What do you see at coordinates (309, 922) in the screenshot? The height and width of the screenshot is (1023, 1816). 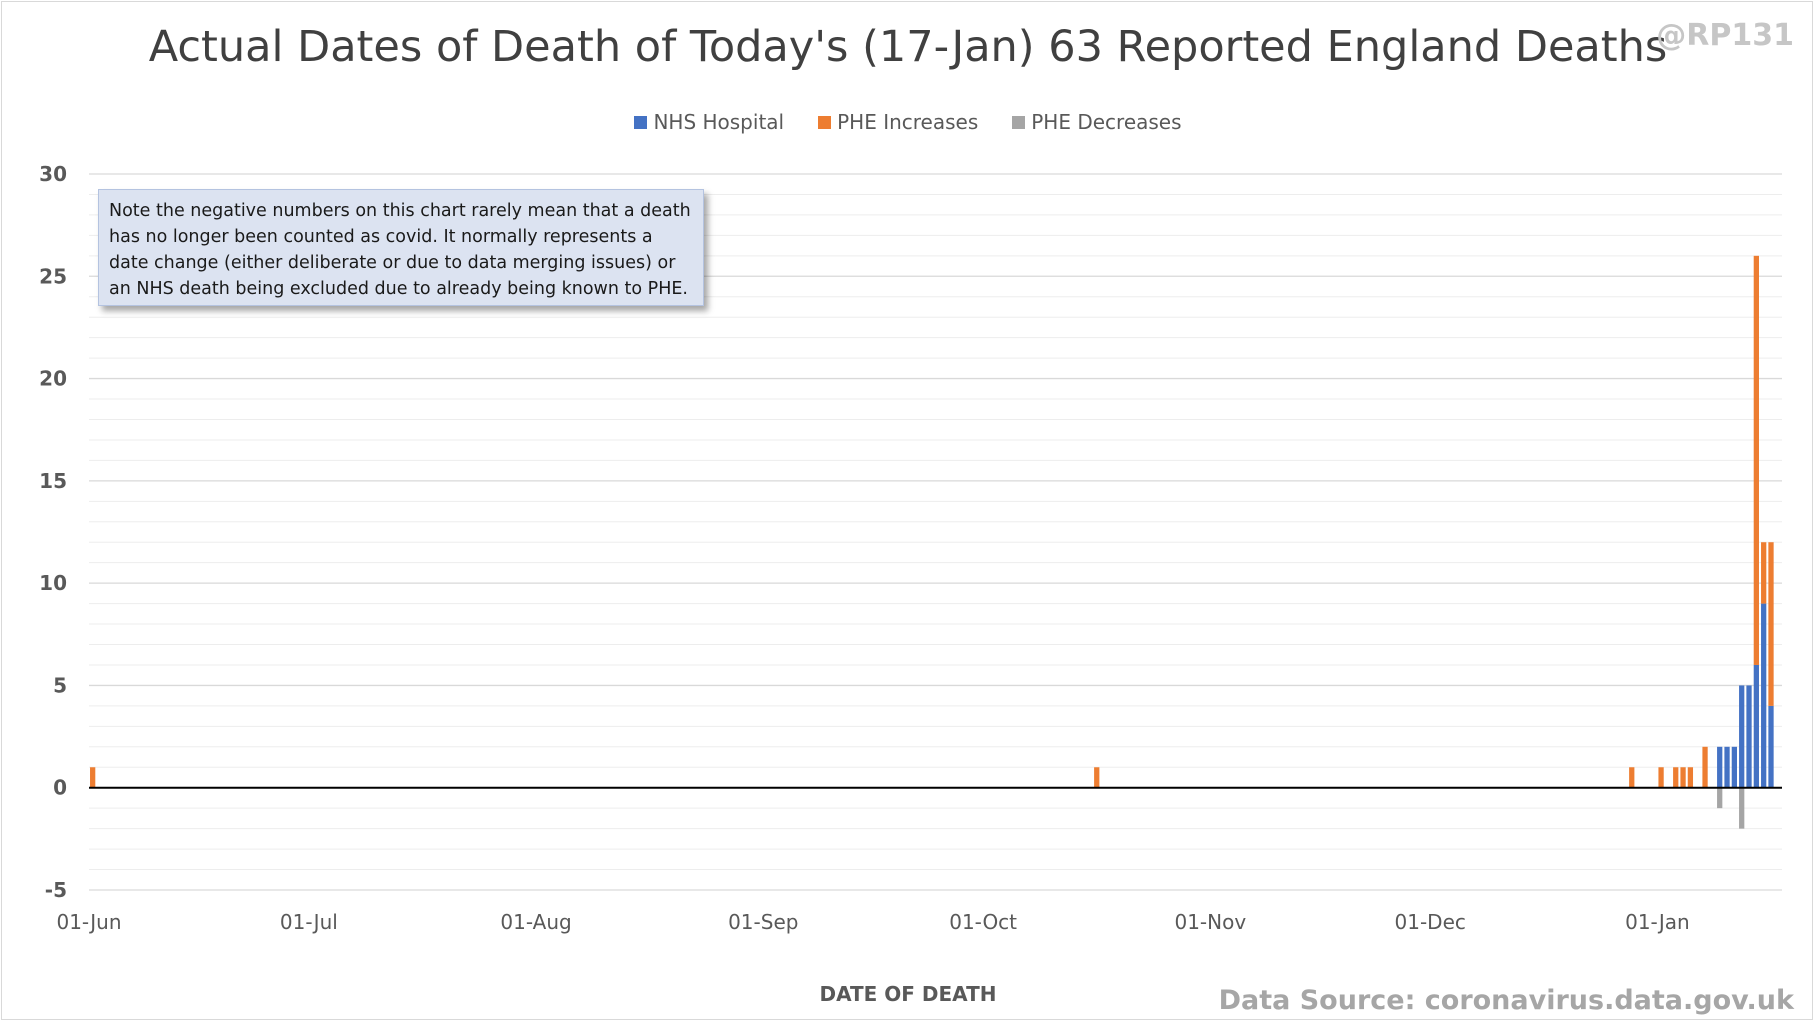 I see `x-tick-label: 01-Jul` at bounding box center [309, 922].